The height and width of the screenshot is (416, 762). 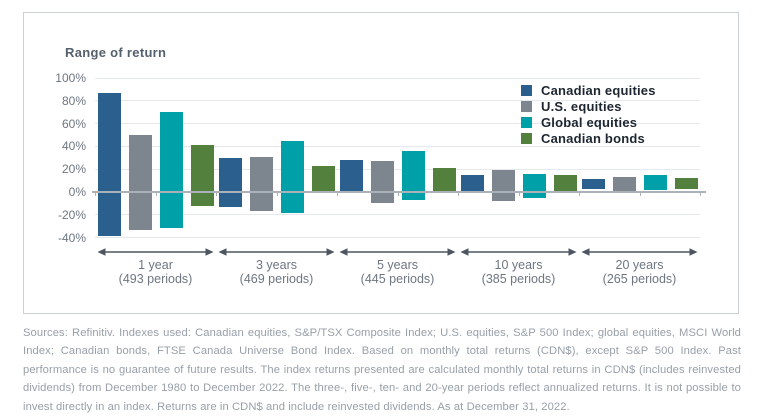 I want to click on bar-canadian-equities-group1, so click(x=109, y=164).